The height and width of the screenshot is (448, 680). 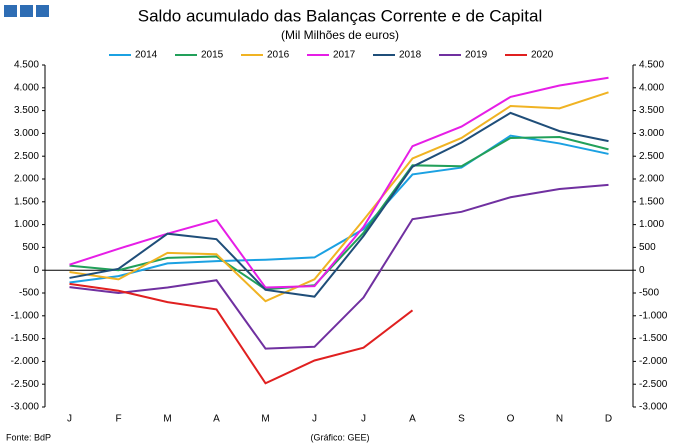 What do you see at coordinates (25, 361) in the screenshot?
I see `y-tick-label: -2.000` at bounding box center [25, 361].